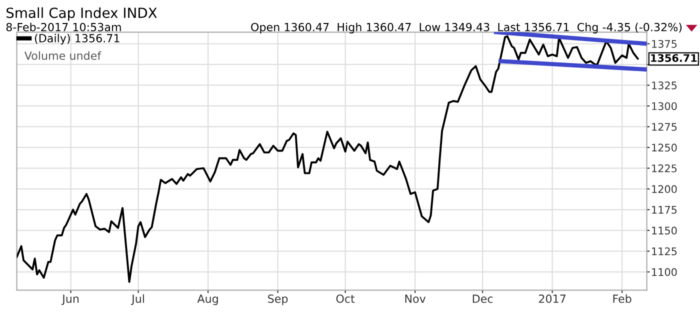 Image resolution: width=700 pixels, height=312 pixels. I want to click on x-tick-label: 2017, so click(552, 298).